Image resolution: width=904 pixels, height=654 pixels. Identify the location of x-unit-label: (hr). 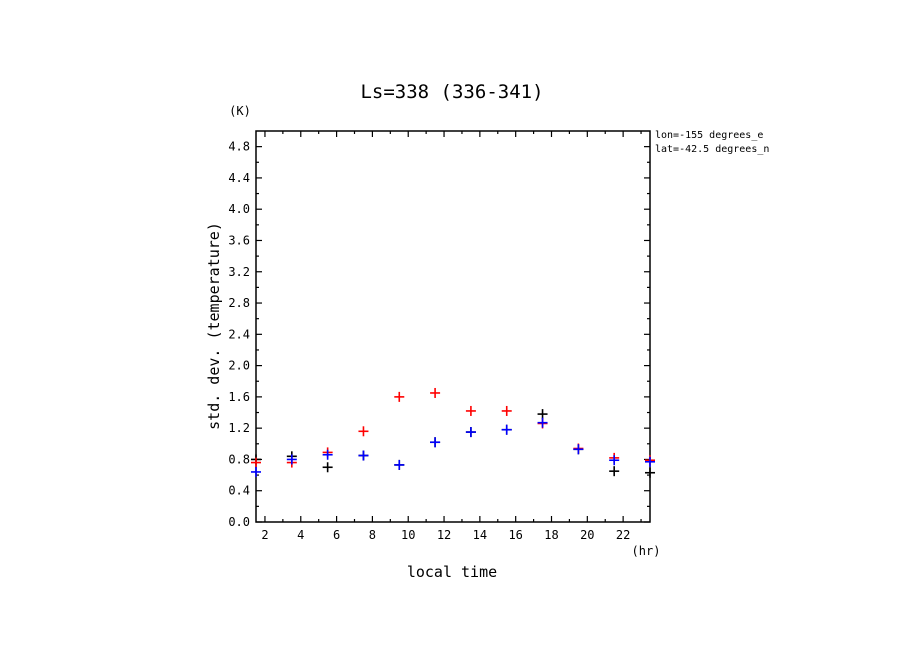
(646, 551).